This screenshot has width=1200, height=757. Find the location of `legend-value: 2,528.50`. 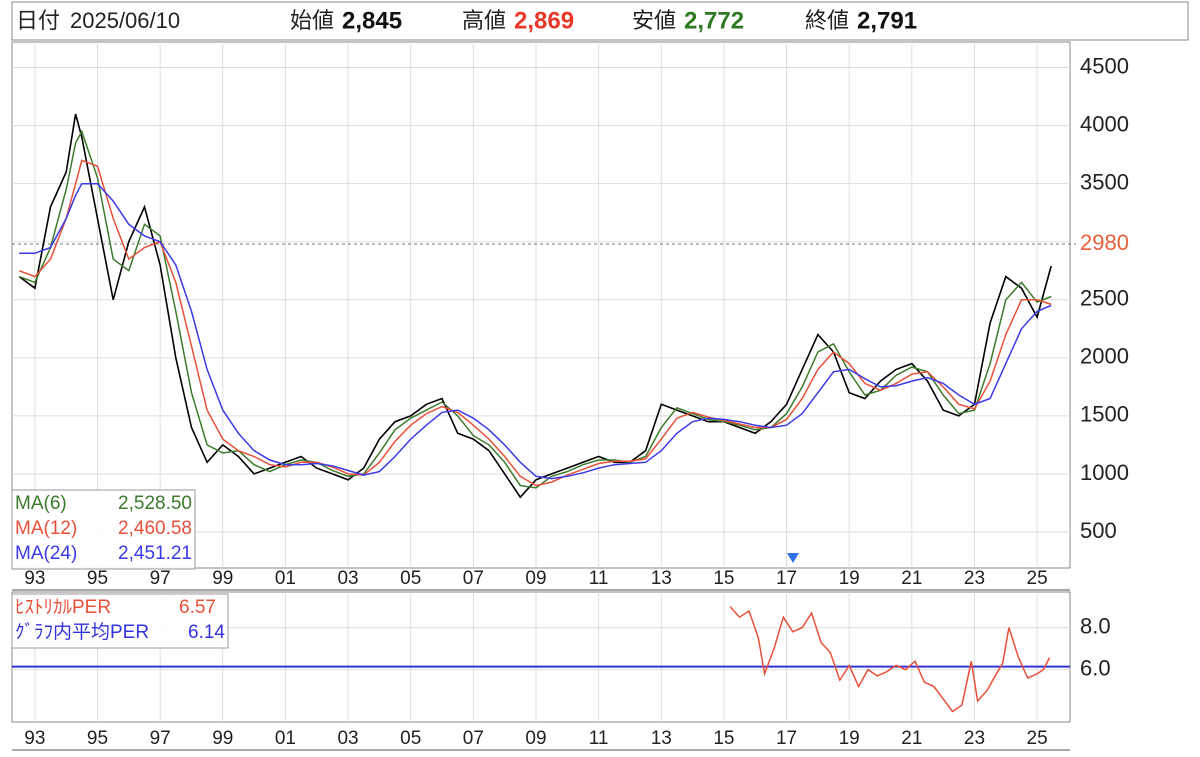

legend-value: 2,528.50 is located at coordinates (155, 503).